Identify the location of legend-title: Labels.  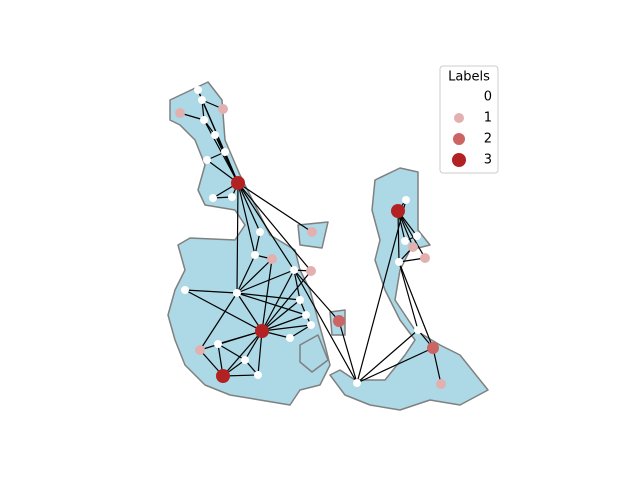
(469, 77).